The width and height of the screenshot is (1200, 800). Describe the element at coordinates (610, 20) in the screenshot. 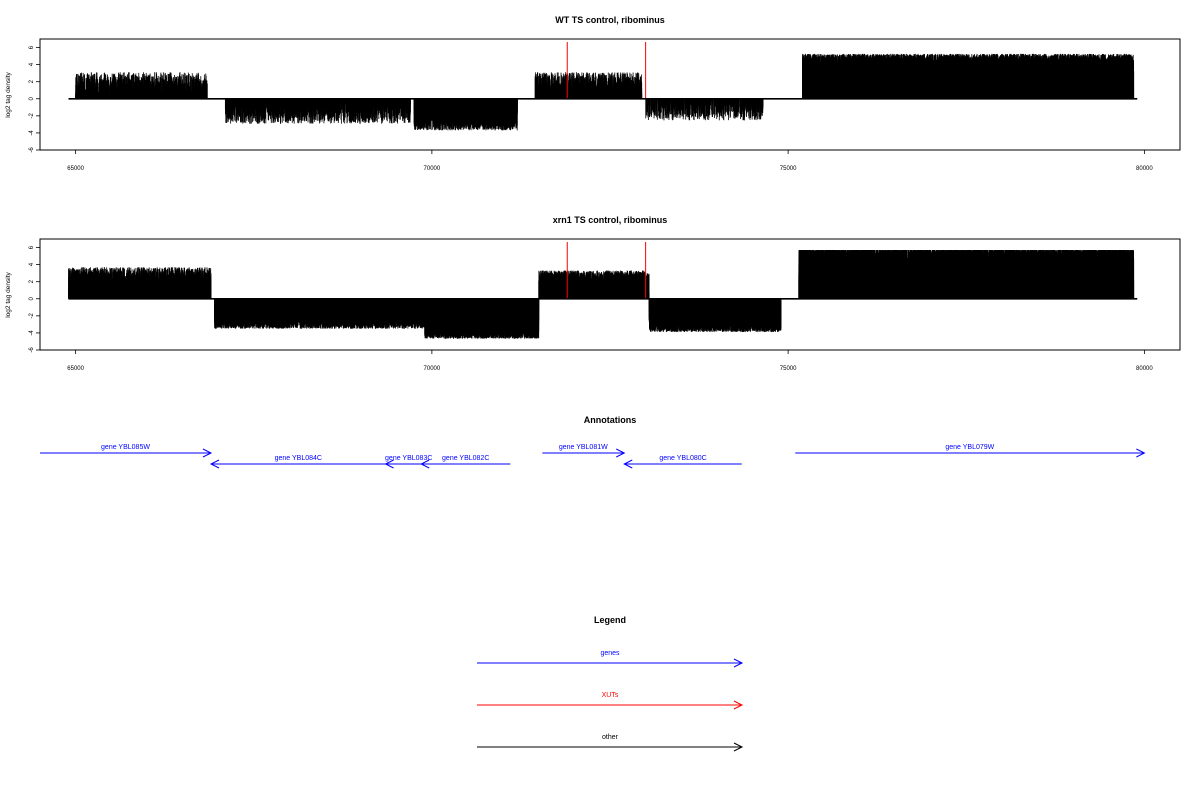

I see `panel-title: WT TS control, ribominus` at that location.